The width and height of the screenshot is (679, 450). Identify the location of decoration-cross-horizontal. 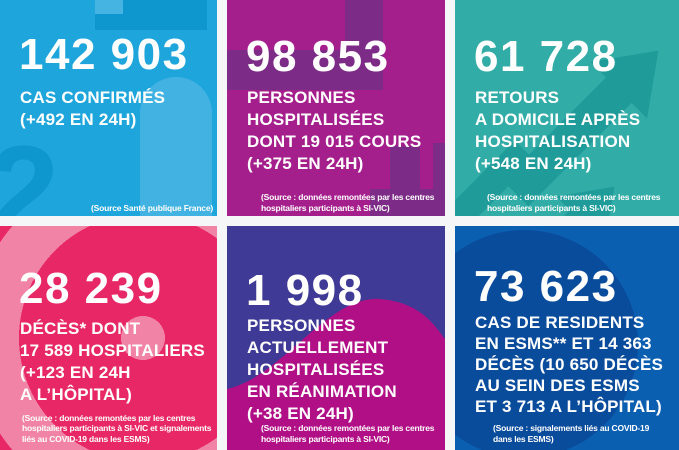
(305, 70).